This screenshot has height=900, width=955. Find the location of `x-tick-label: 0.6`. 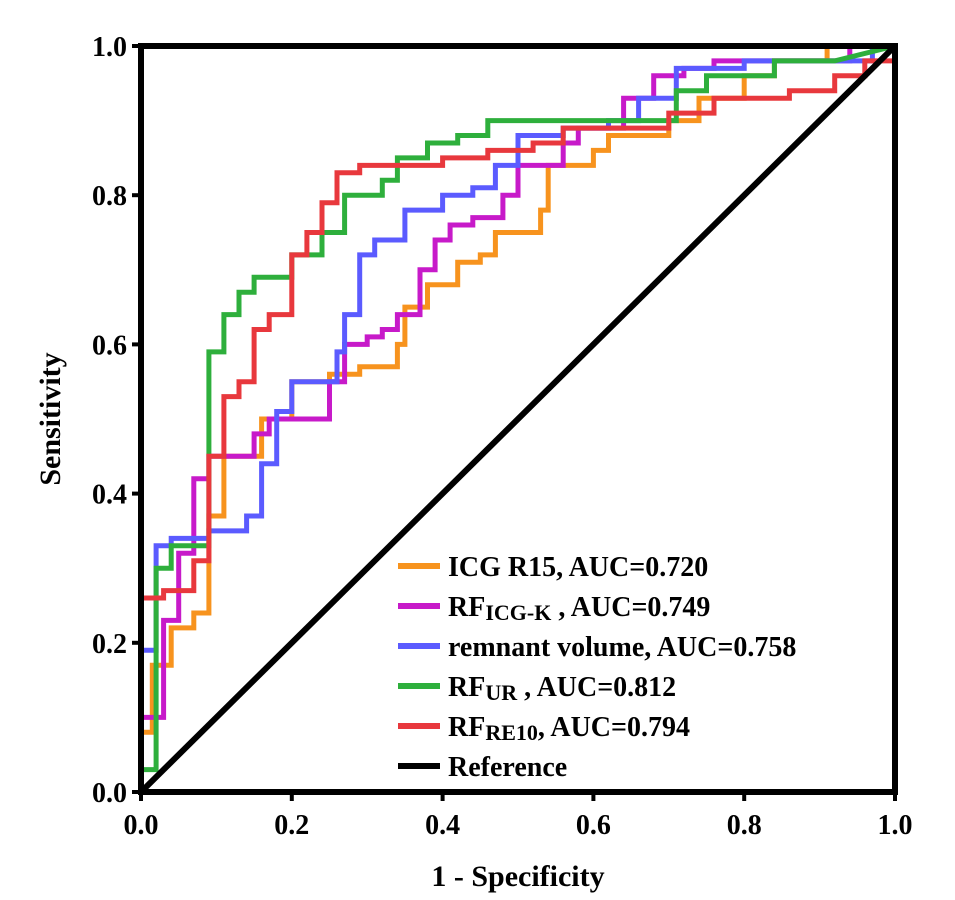

x-tick-label: 0.6 is located at coordinates (593, 825).